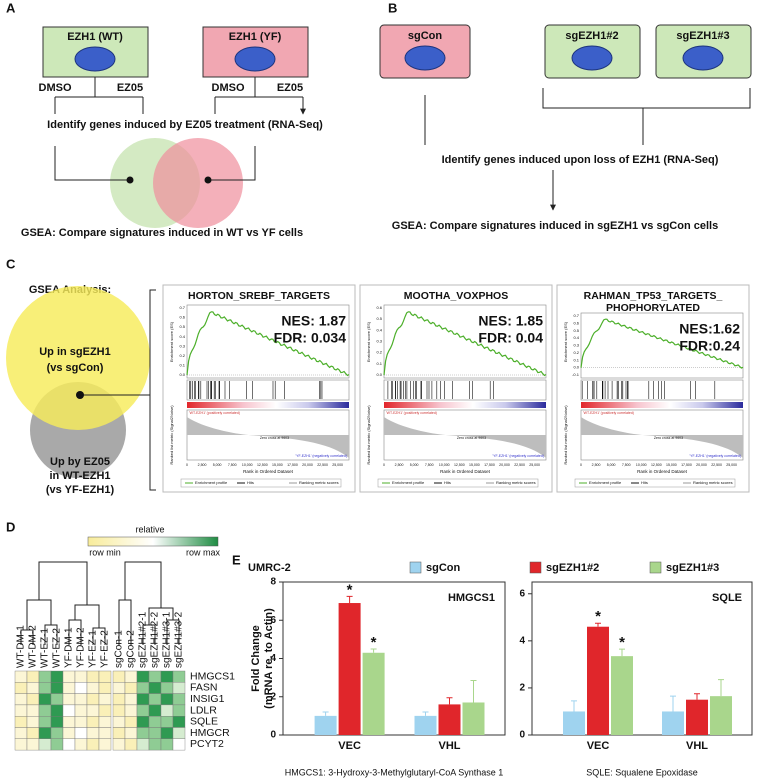 This screenshot has width=764, height=781. Describe the element at coordinates (307, 465) in the screenshot. I see `x-tick-label: 20,000` at that location.